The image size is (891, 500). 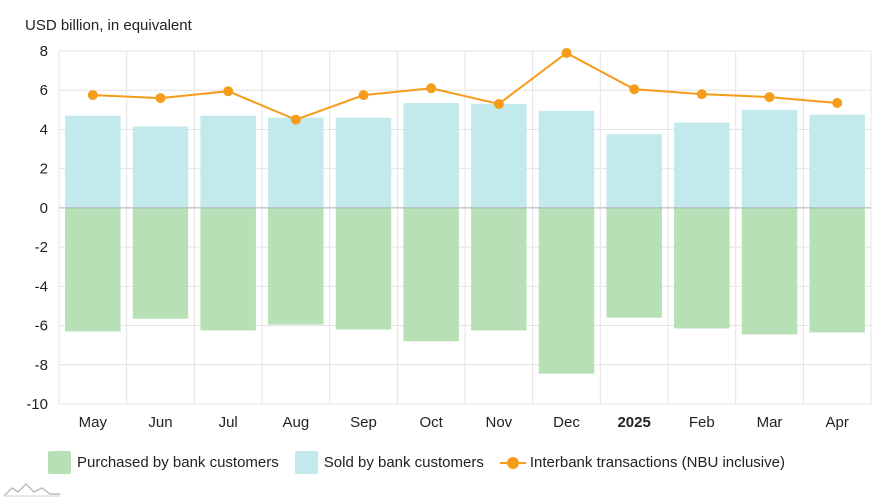 I want to click on x-tick-label: May, so click(x=93, y=422).